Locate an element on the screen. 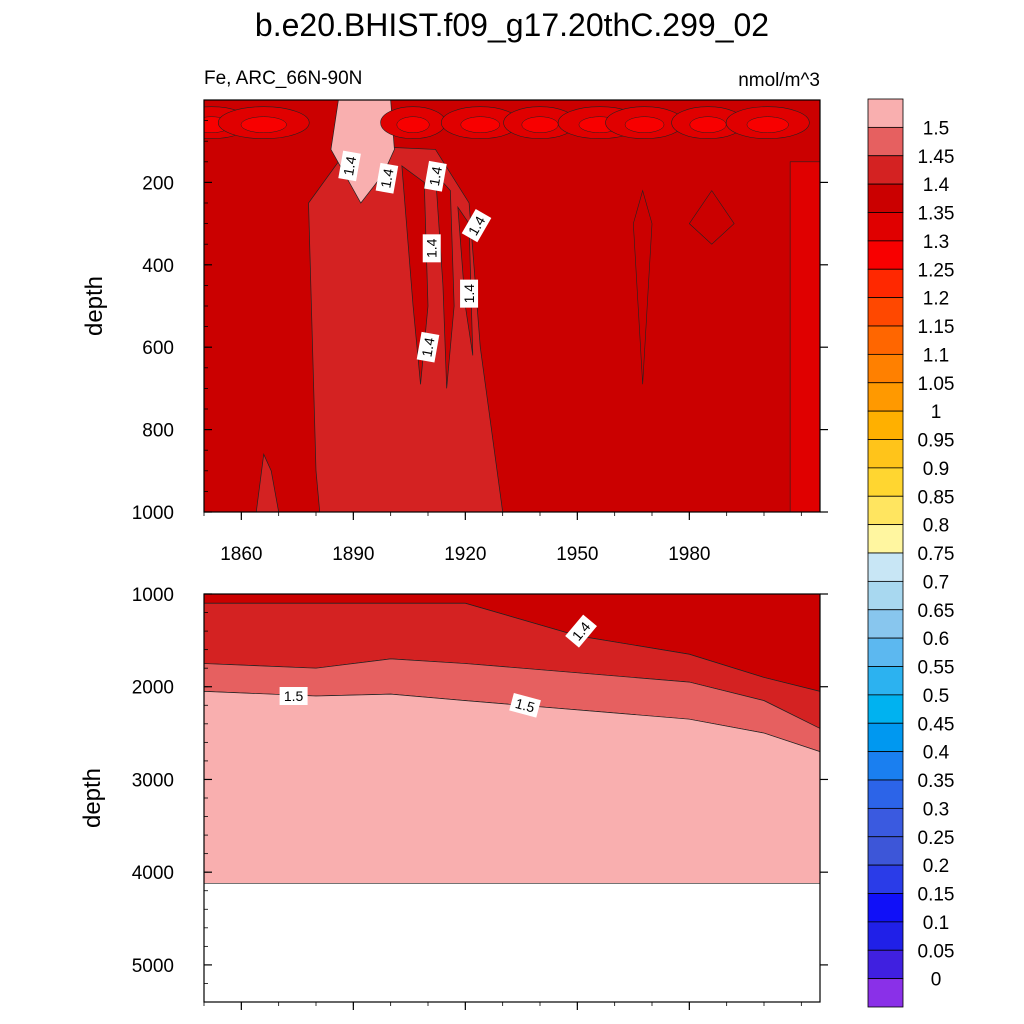 The width and height of the screenshot is (1024, 1024). y-tick-label: 4000 is located at coordinates (153, 873).